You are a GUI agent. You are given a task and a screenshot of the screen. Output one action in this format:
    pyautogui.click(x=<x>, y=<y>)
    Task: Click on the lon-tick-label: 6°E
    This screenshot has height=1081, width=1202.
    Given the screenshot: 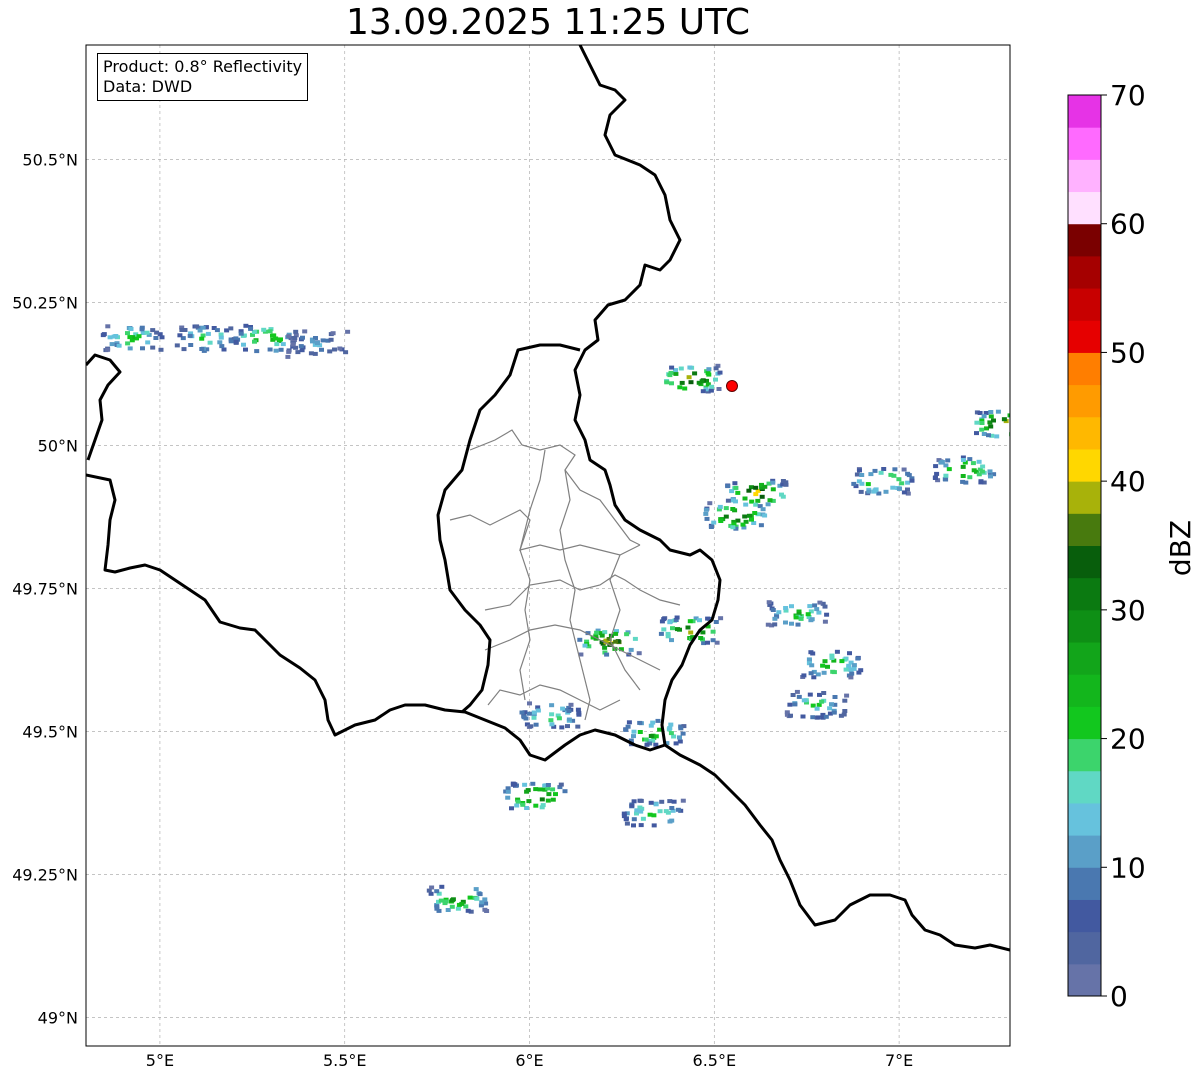 What is the action you would take?
    pyautogui.click(x=529, y=1060)
    